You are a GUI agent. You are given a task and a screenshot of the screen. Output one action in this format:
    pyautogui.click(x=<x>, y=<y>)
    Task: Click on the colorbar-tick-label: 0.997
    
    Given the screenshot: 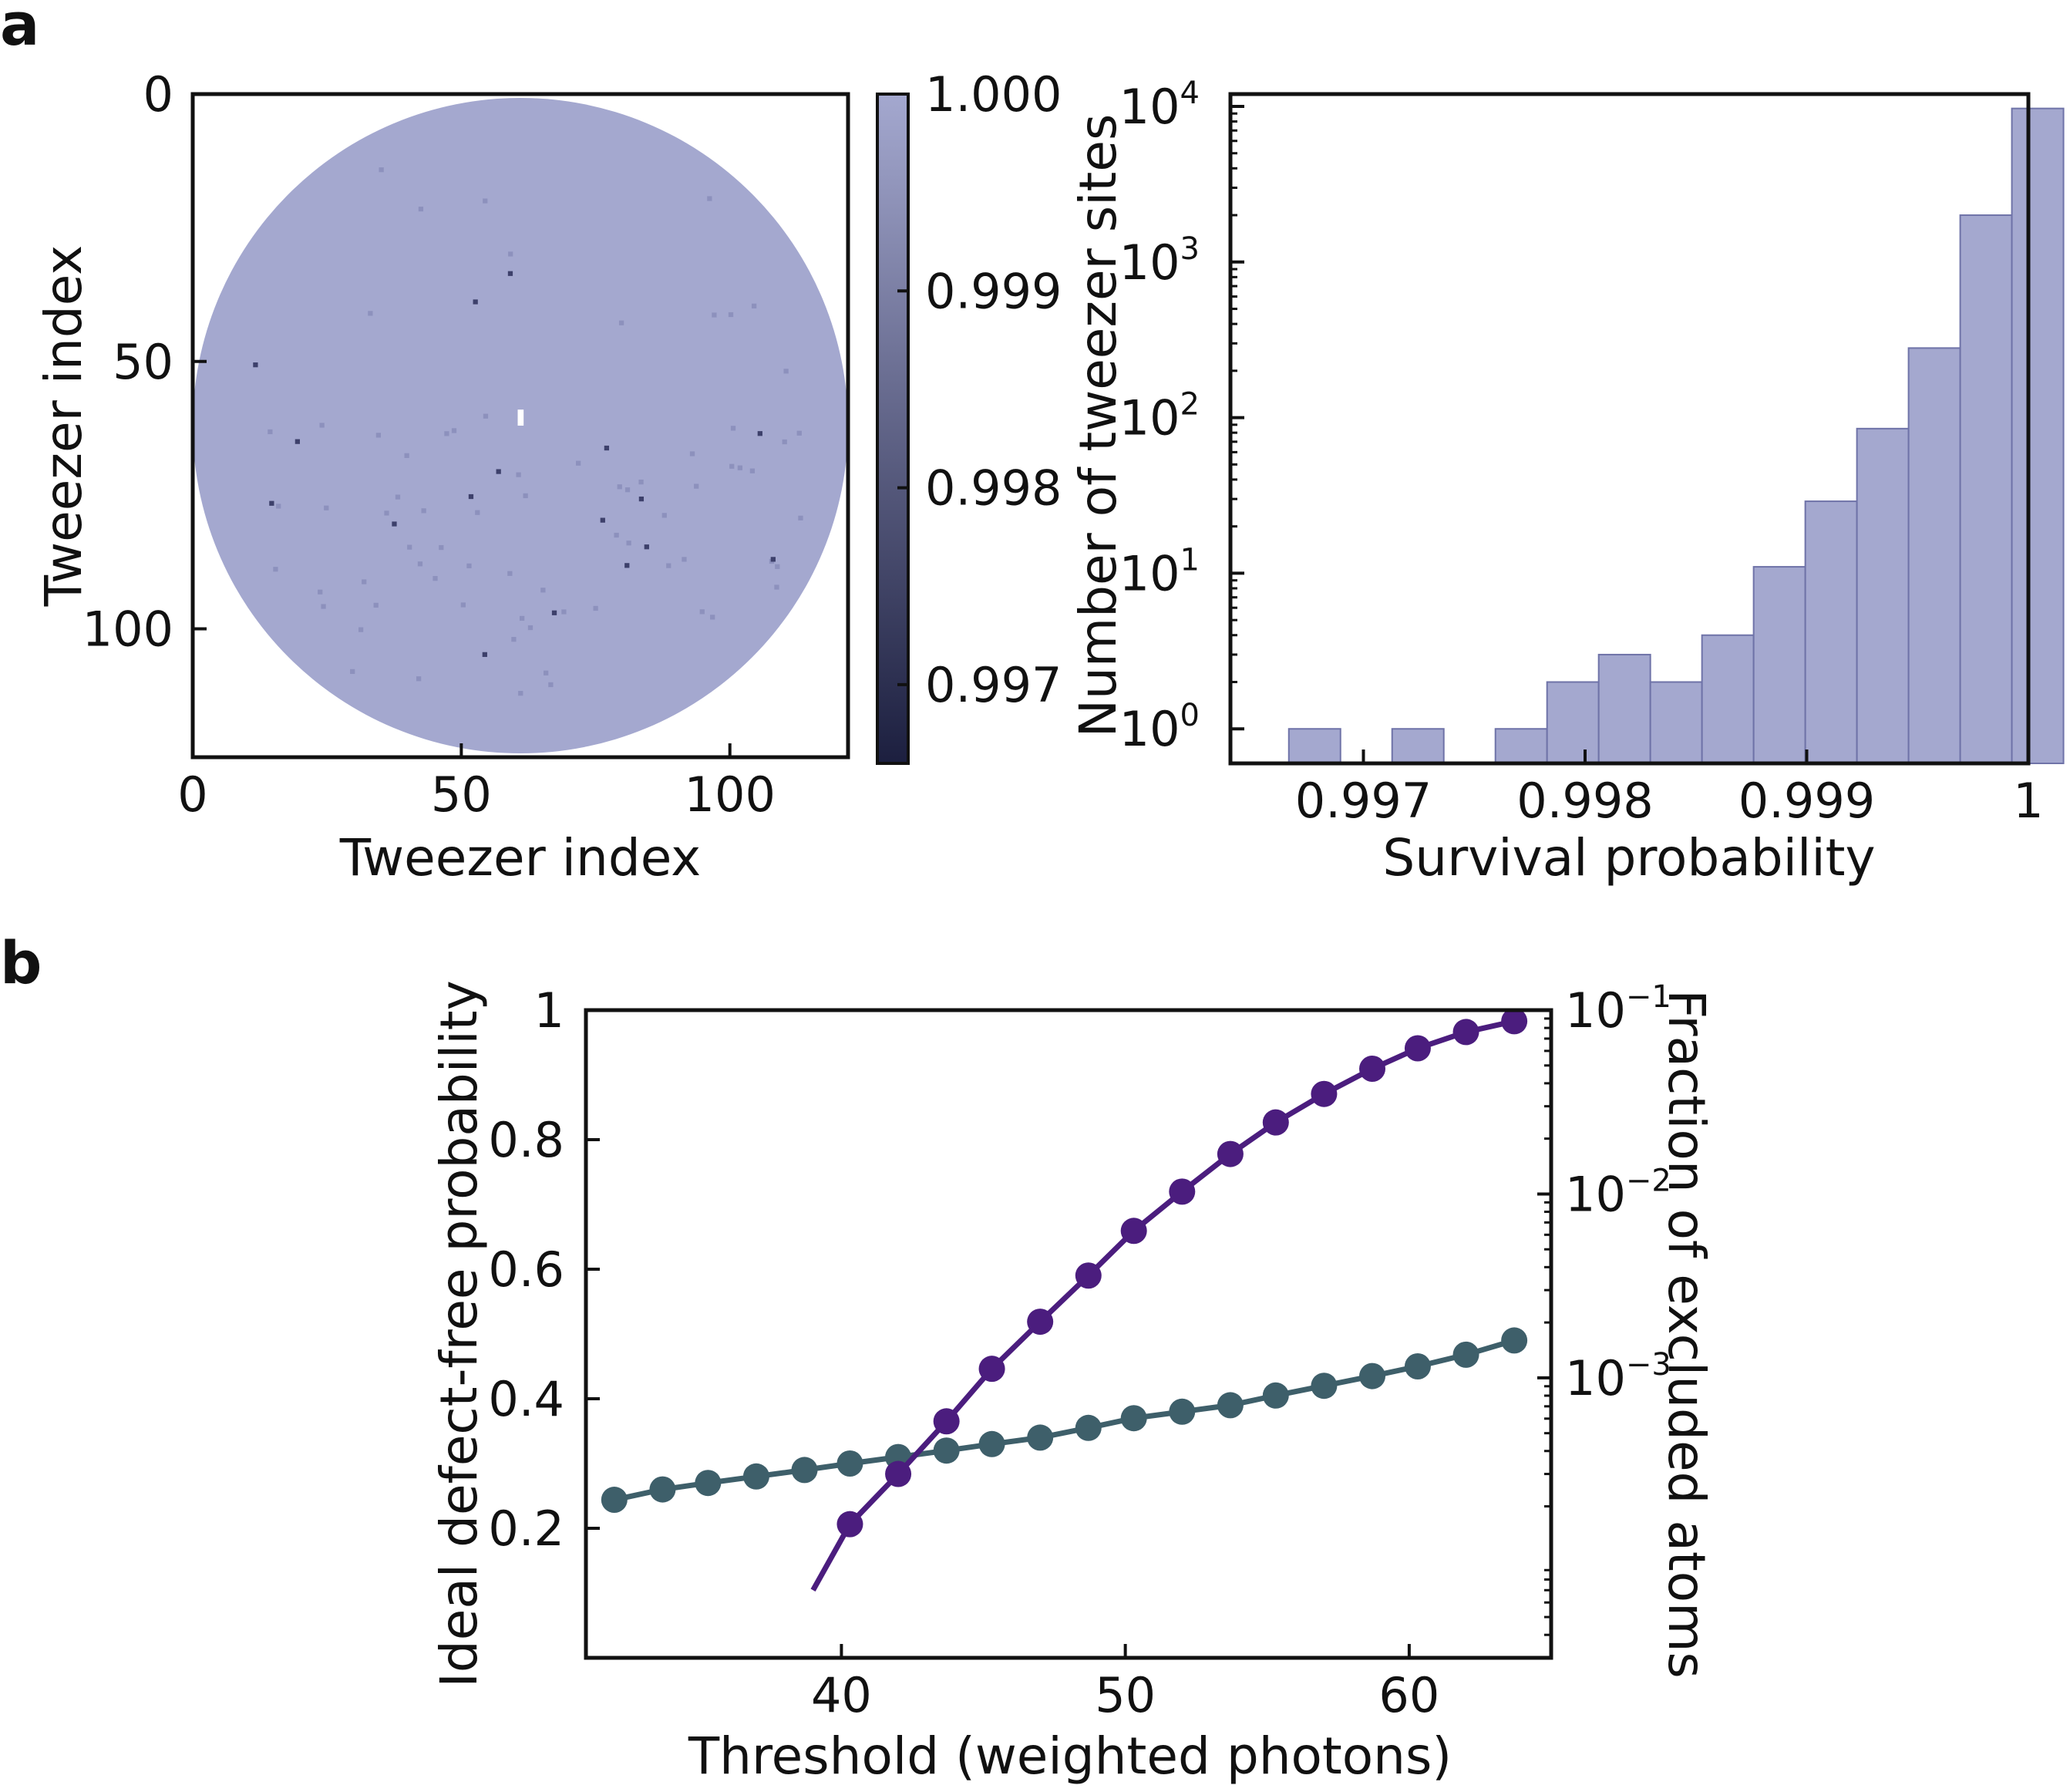 What is the action you would take?
    pyautogui.click(x=993, y=685)
    